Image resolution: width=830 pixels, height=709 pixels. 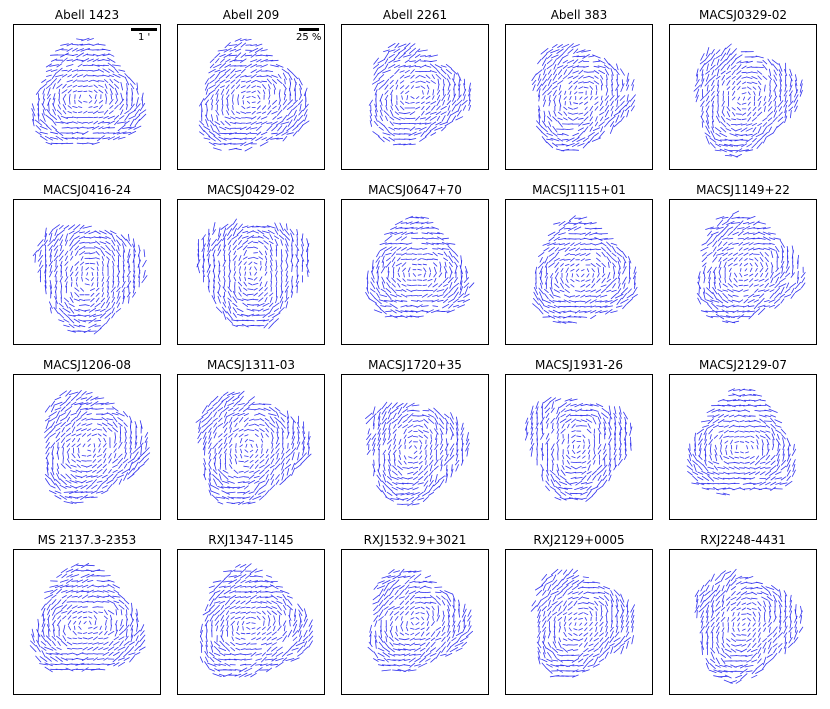 I want to click on panel-title: MACSJ1149+22, so click(x=743, y=190).